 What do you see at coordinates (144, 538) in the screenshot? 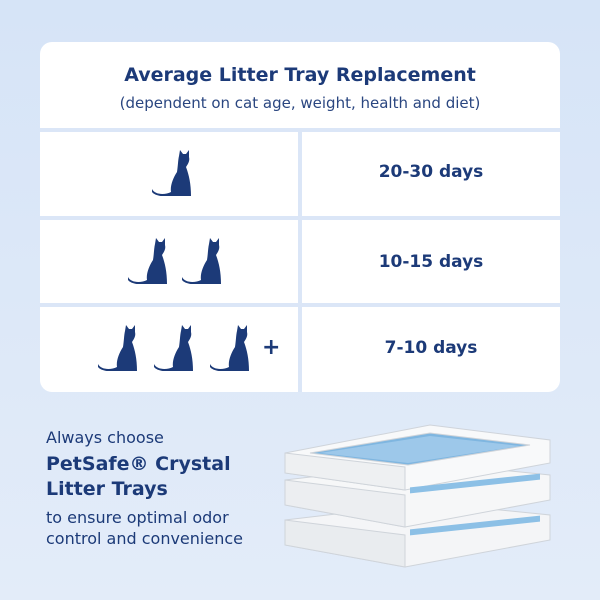
I see `closing: control and convenience` at bounding box center [144, 538].